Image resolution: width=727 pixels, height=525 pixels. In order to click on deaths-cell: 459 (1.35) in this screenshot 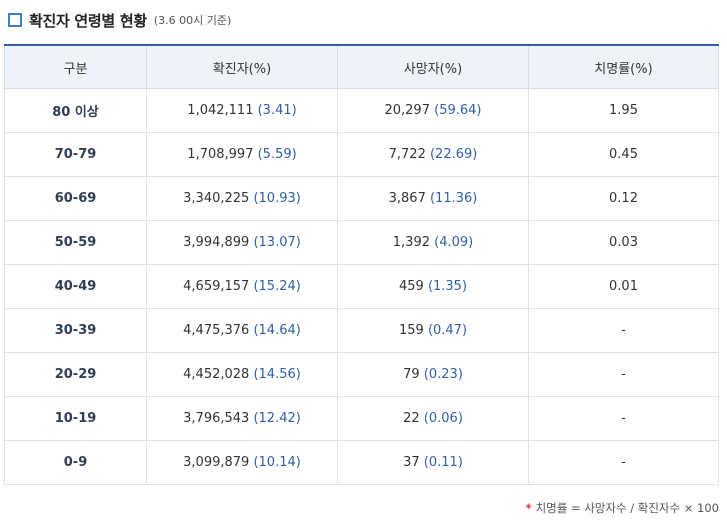, I will do `click(433, 286)`.